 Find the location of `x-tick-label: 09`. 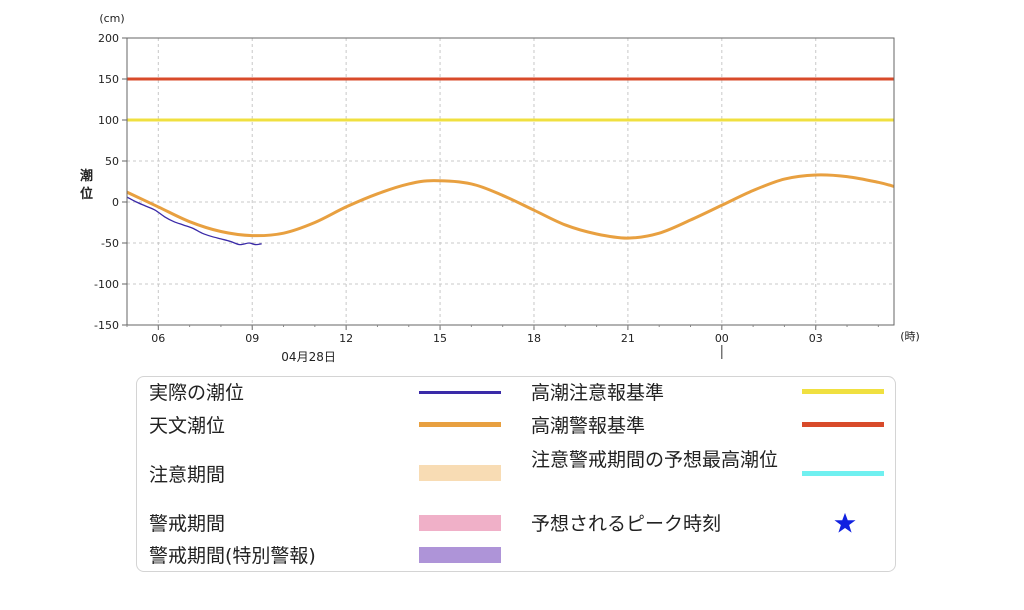

x-tick-label: 09 is located at coordinates (252, 338).